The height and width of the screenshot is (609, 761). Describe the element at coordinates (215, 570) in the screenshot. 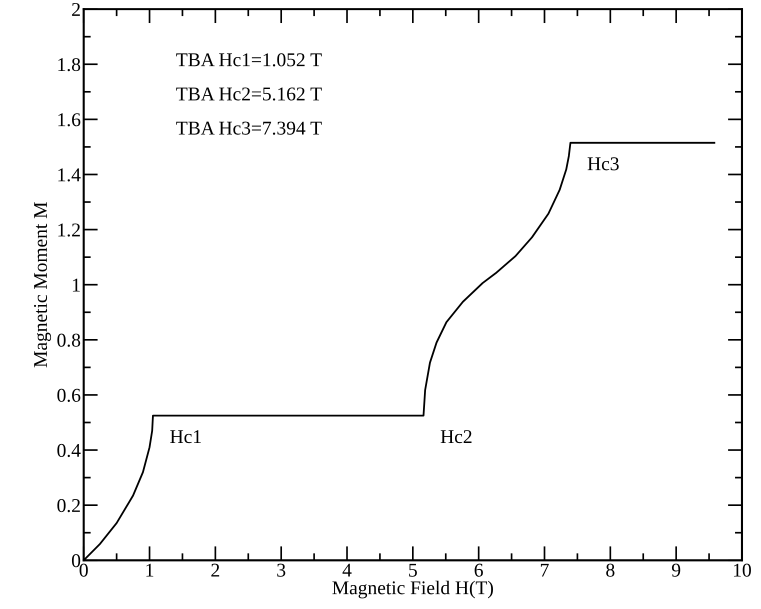

I see `x-tick-label: 2` at that location.